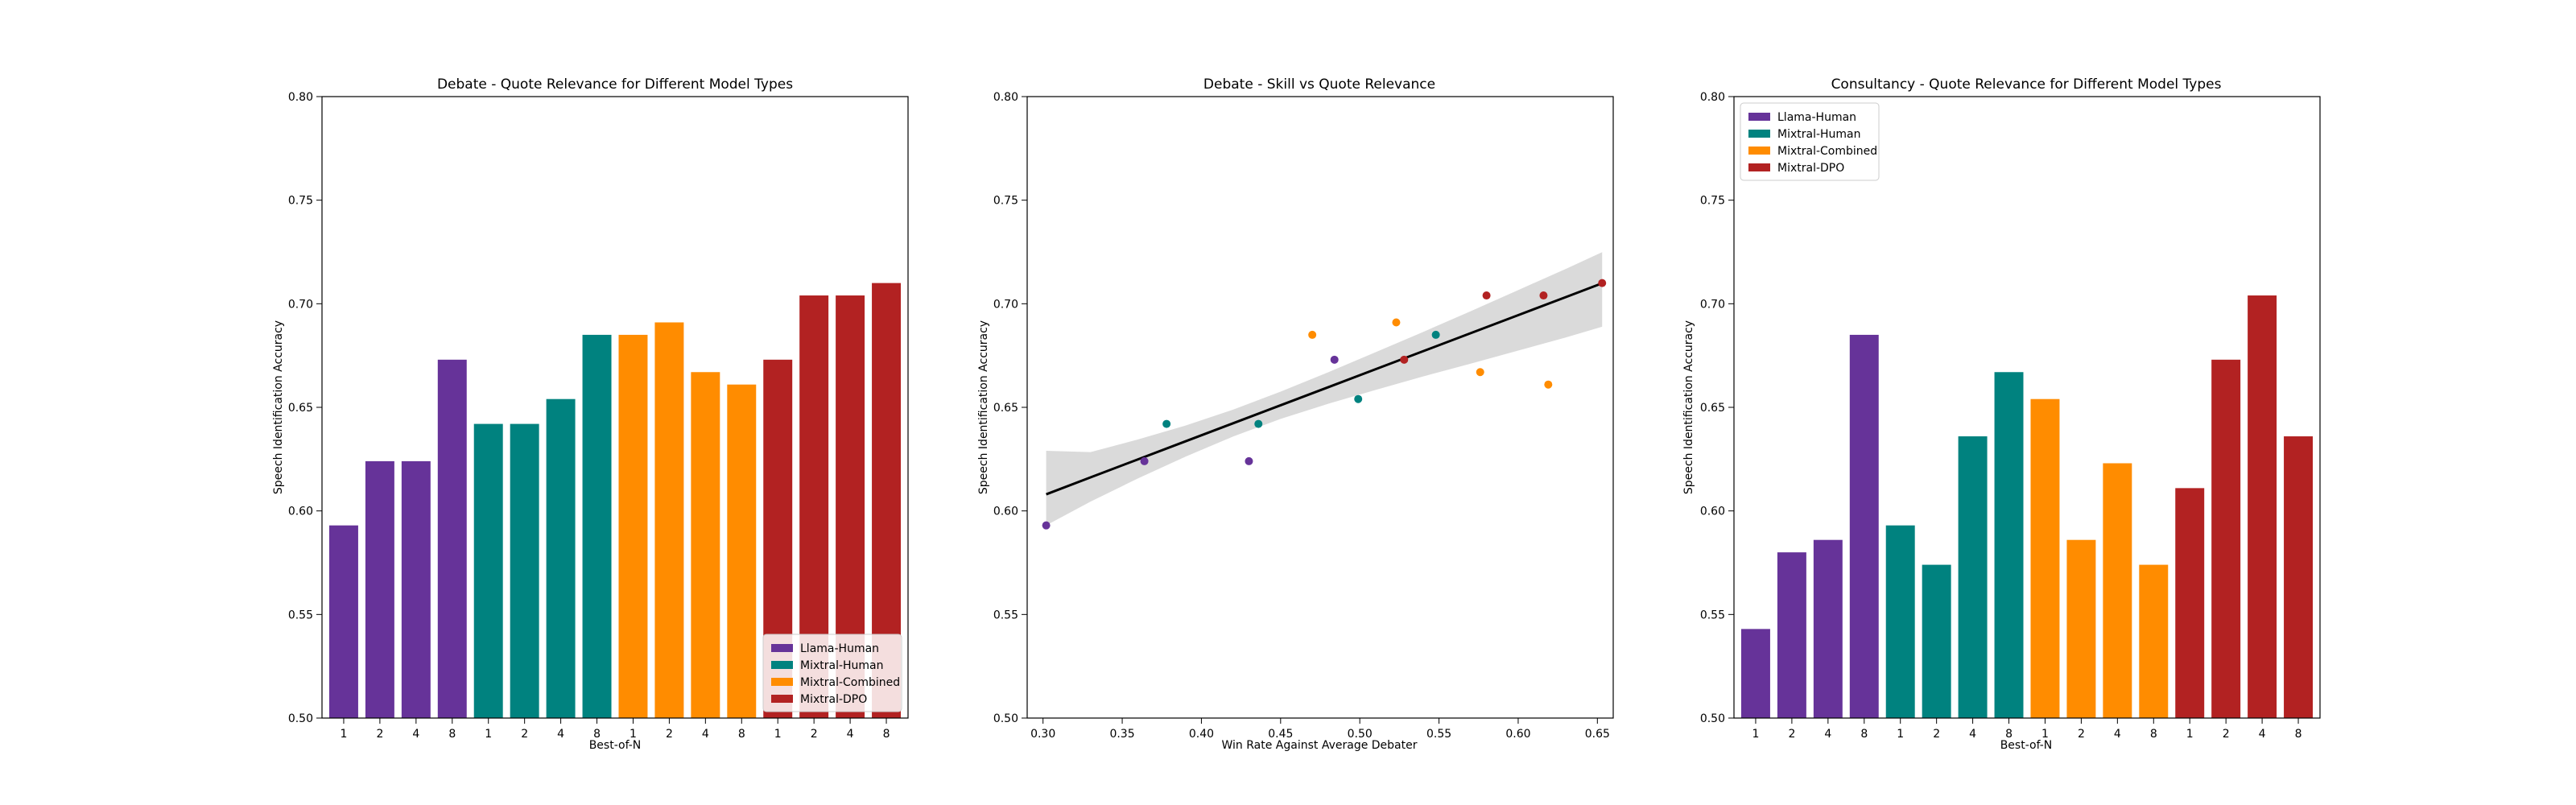 This screenshot has height=805, width=2576. What do you see at coordinates (833, 699) in the screenshot?
I see `legend-label: Mixtral-DPO` at bounding box center [833, 699].